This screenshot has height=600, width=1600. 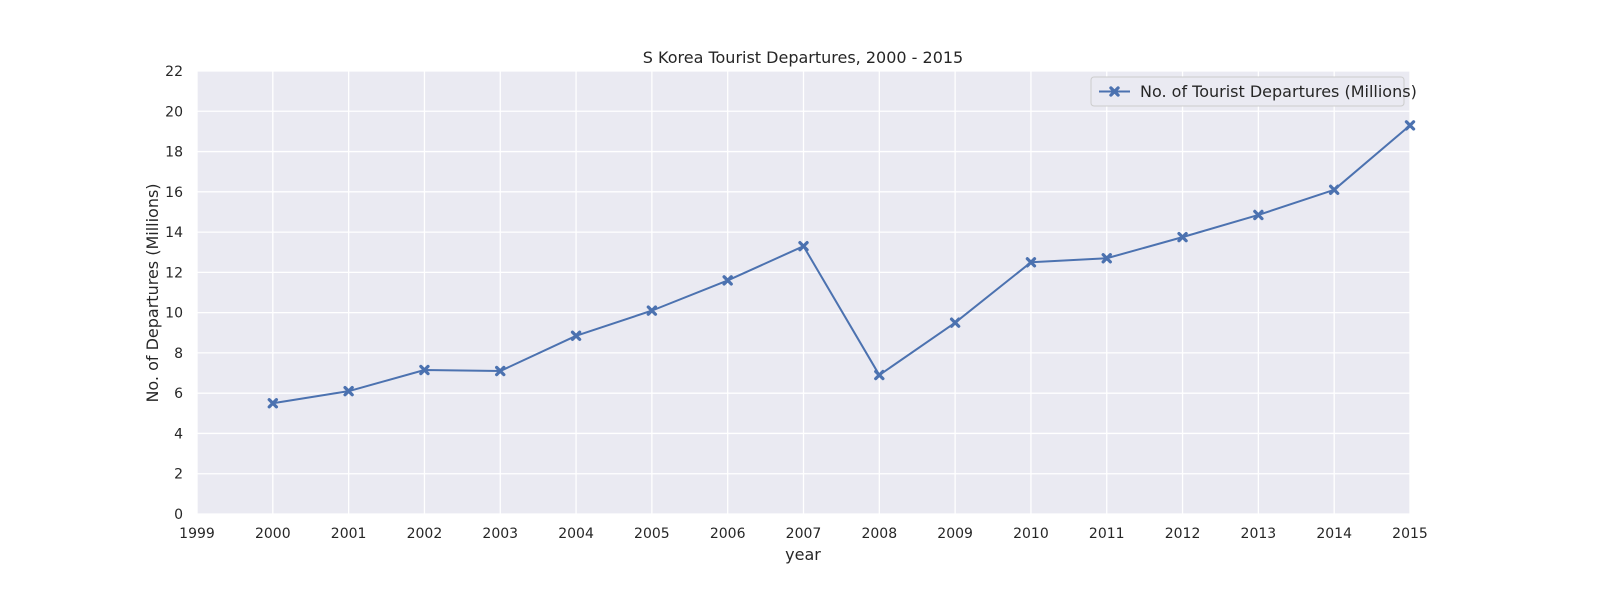 I want to click on y-tick-label: 12, so click(x=174, y=273).